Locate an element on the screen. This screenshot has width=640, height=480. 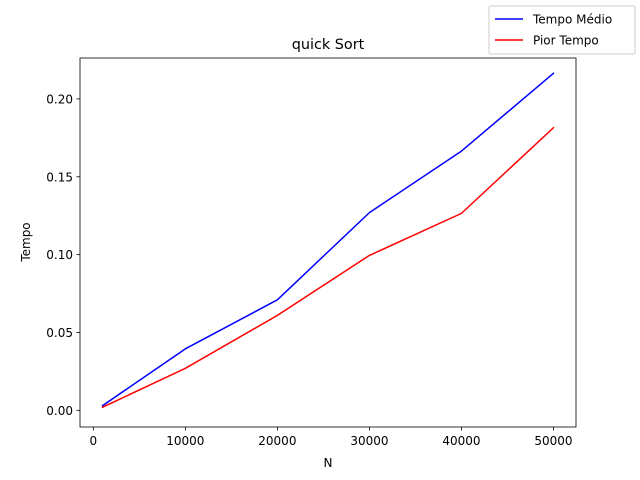
legend: Tempo Médio Pior Tempo is located at coordinates (562, 30).